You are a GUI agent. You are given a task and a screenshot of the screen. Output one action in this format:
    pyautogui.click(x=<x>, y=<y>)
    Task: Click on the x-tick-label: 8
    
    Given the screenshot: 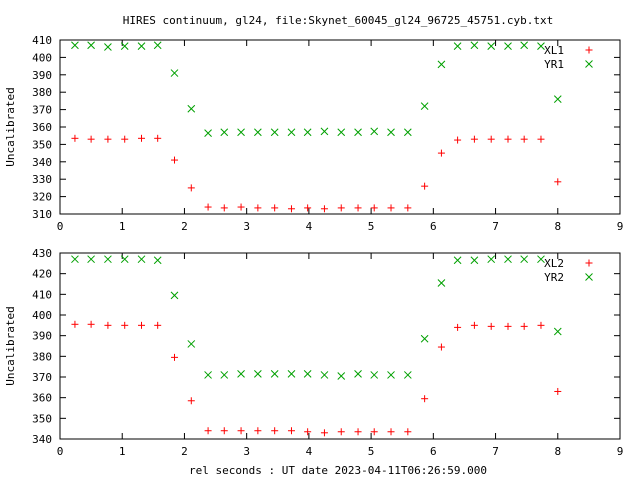 What is the action you would take?
    pyautogui.click(x=557, y=226)
    